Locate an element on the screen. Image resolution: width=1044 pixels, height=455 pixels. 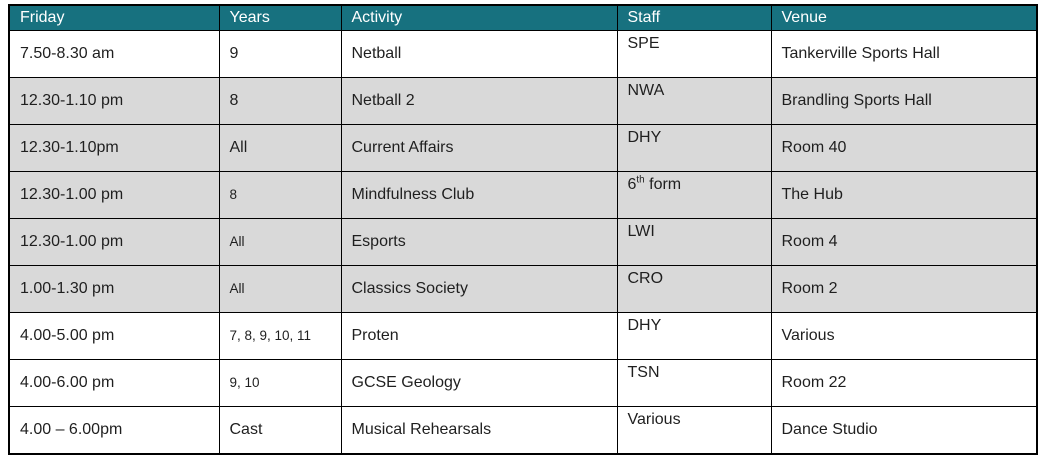
cell-staff: TSN is located at coordinates (694, 383).